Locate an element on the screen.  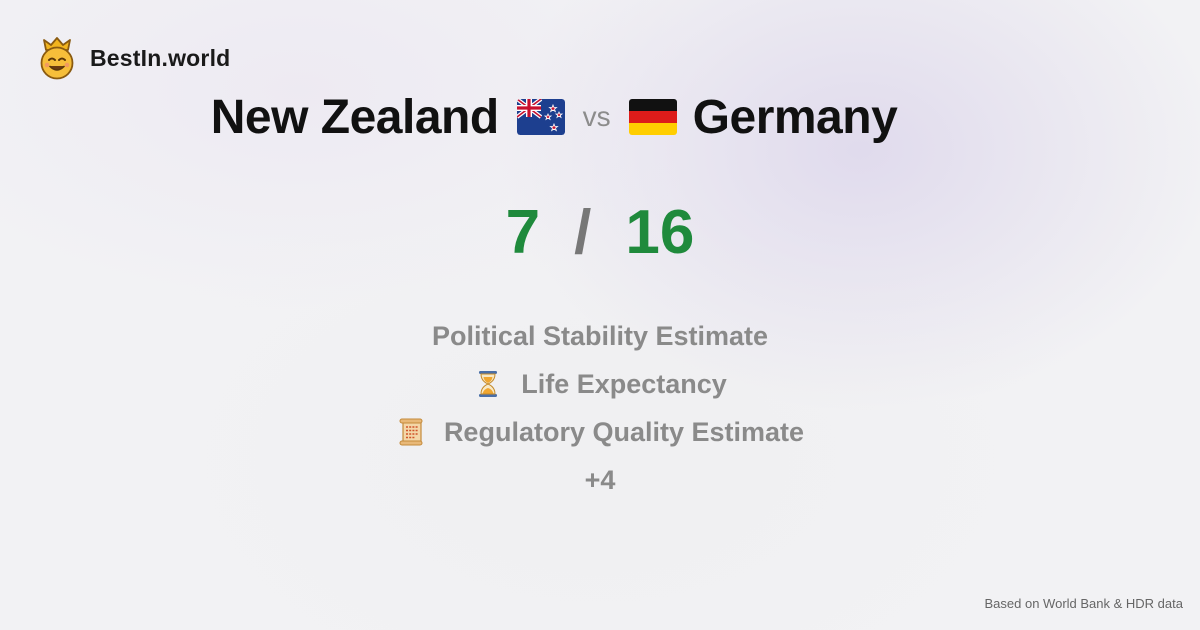
metric-label: Political Stability Estimate is located at coordinates (600, 335).